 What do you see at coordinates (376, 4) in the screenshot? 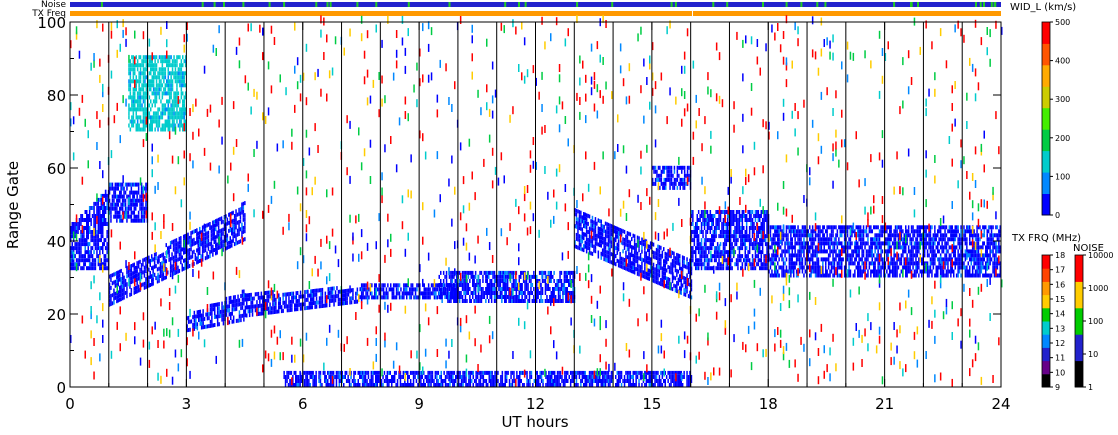
I see `noise-accent` at bounding box center [376, 4].